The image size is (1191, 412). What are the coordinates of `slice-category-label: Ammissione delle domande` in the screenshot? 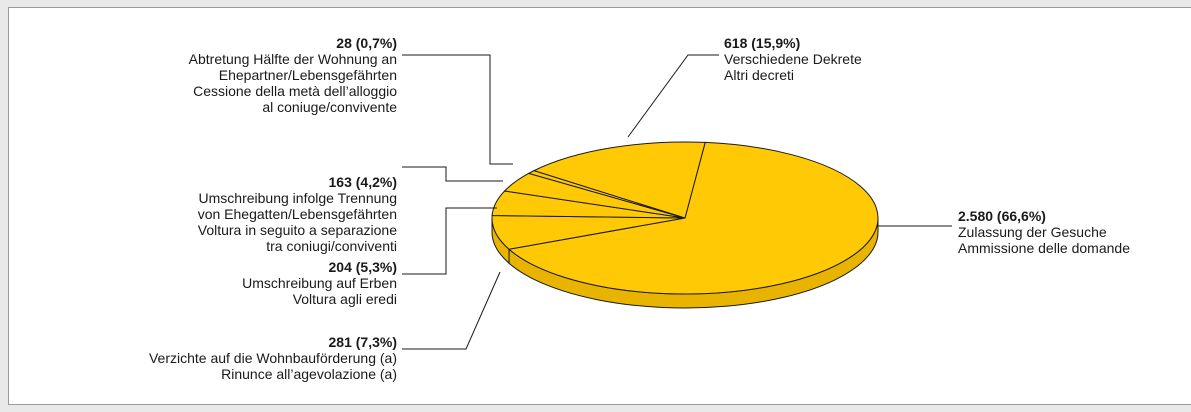 It's located at (1044, 248).